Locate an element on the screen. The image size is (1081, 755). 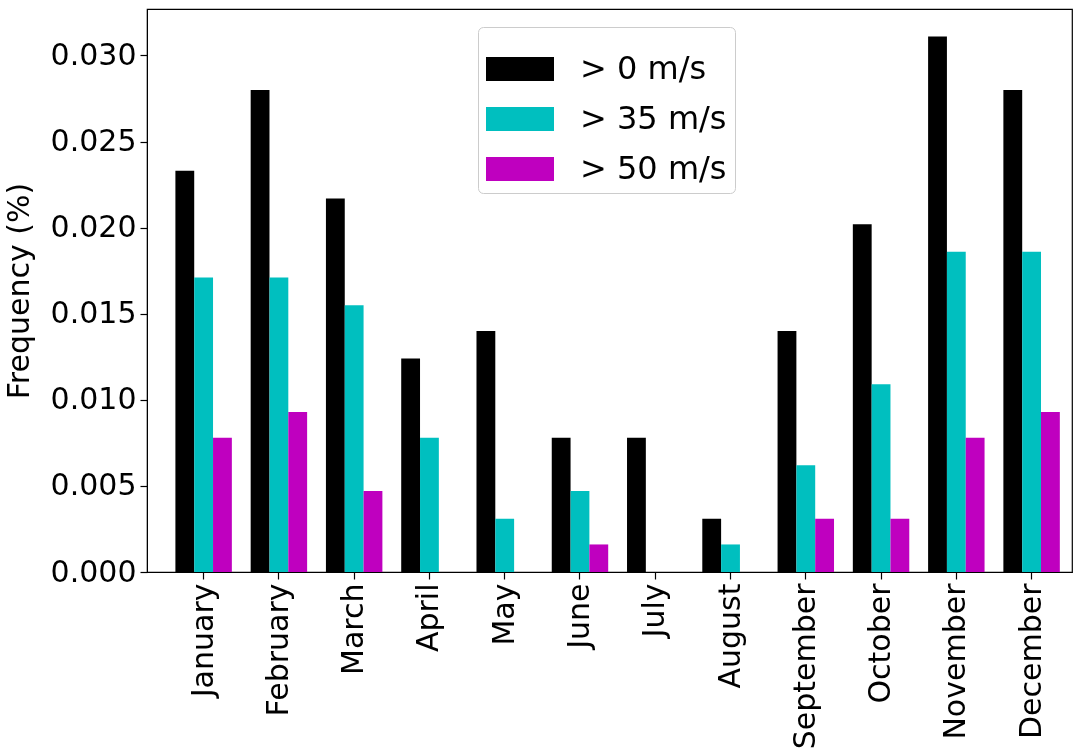
legend-label: > 35 m/s is located at coordinates (653, 118).